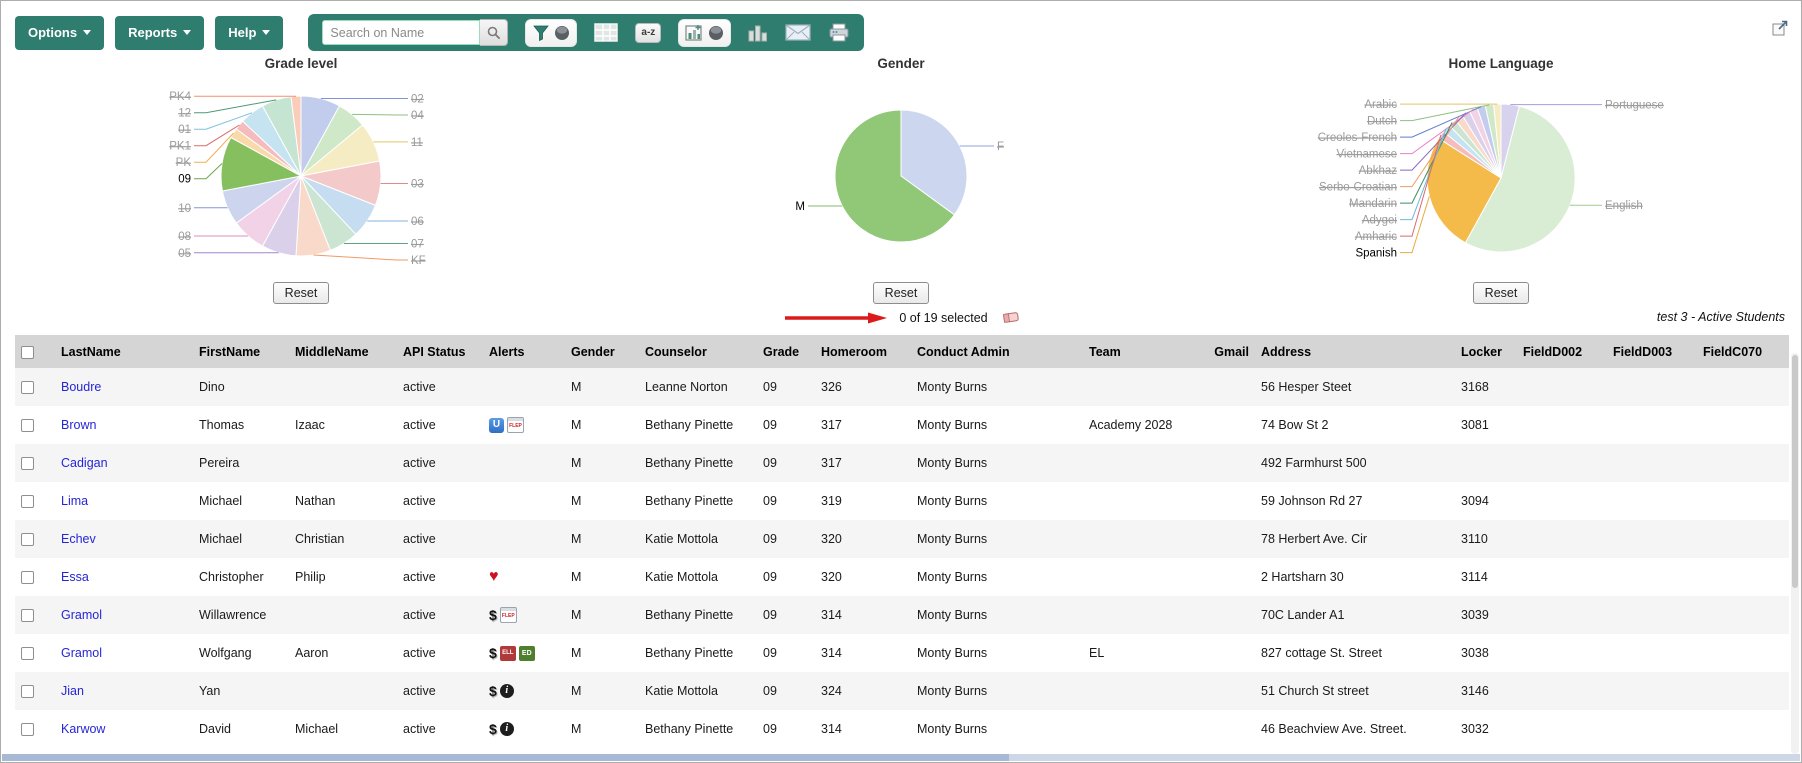 This screenshot has width=1802, height=763. What do you see at coordinates (184, 130) in the screenshot?
I see `pie-label-01: 01` at bounding box center [184, 130].